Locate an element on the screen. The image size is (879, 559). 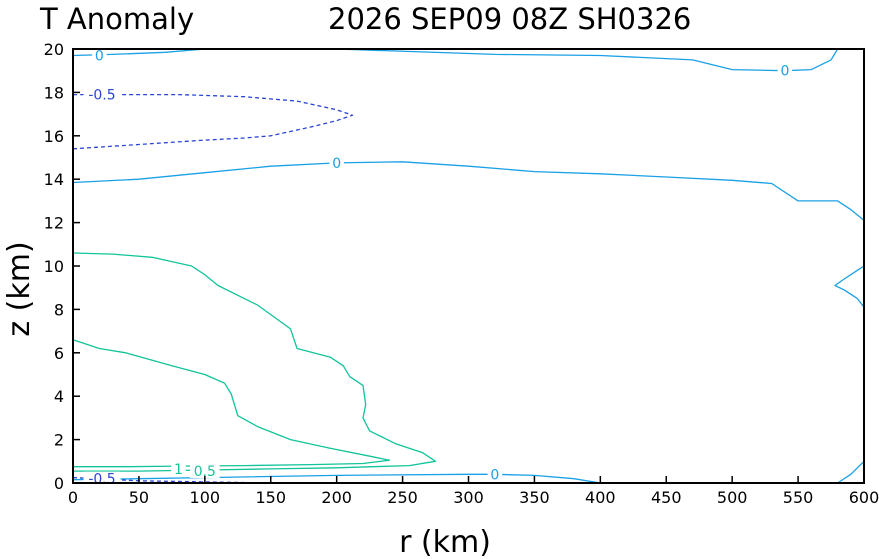
y-tick-label-4: 8 is located at coordinates (59, 309).